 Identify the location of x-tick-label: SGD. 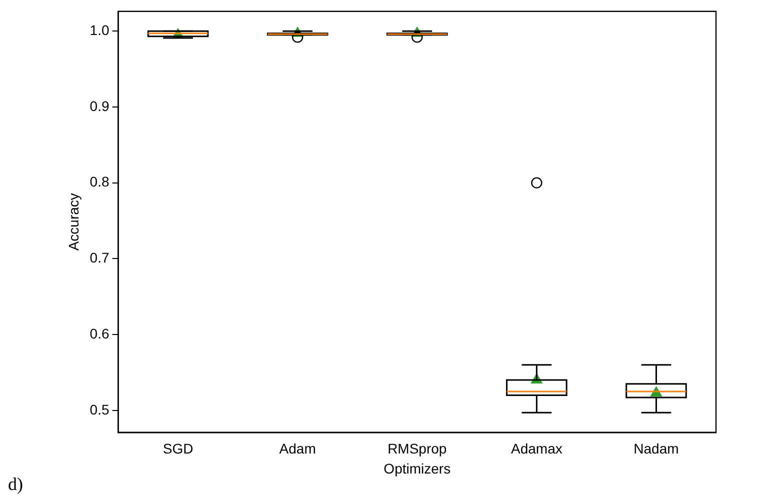
(178, 448).